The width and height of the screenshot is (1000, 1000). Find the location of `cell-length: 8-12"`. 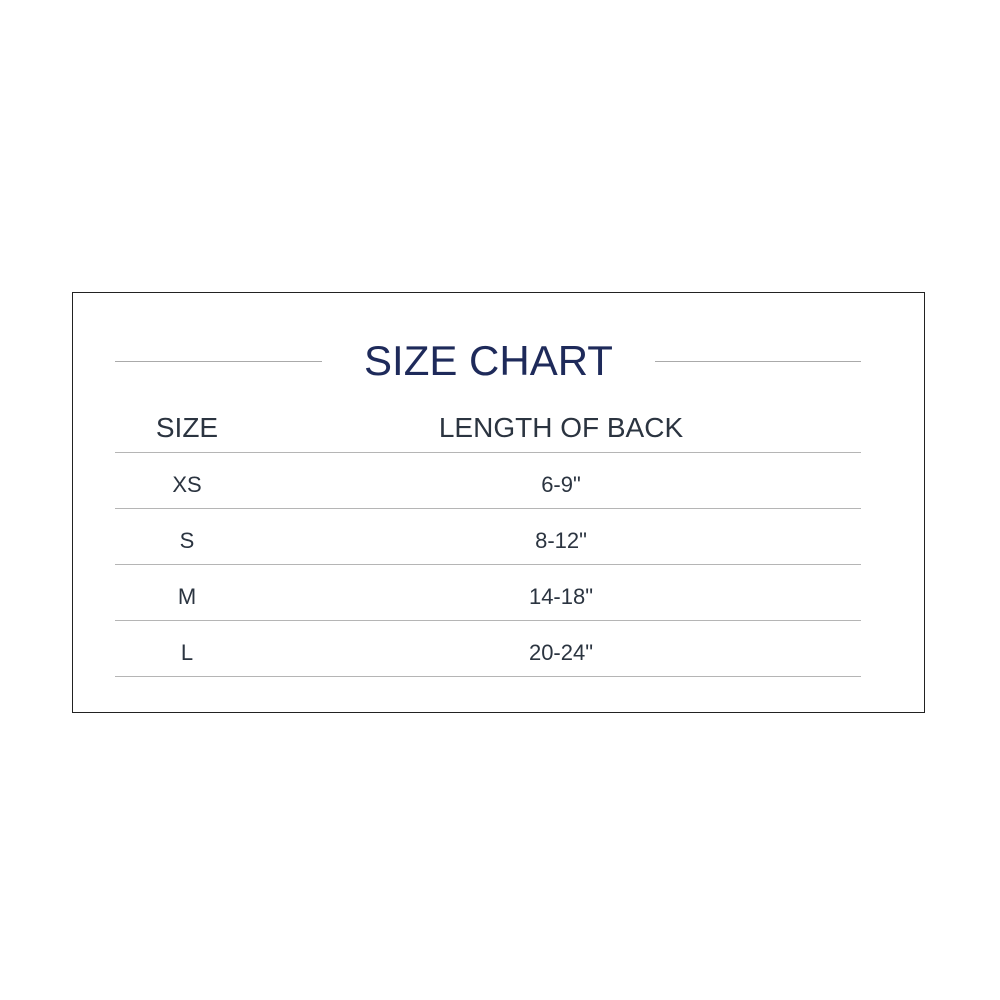

cell-length: 8-12" is located at coordinates (561, 540).